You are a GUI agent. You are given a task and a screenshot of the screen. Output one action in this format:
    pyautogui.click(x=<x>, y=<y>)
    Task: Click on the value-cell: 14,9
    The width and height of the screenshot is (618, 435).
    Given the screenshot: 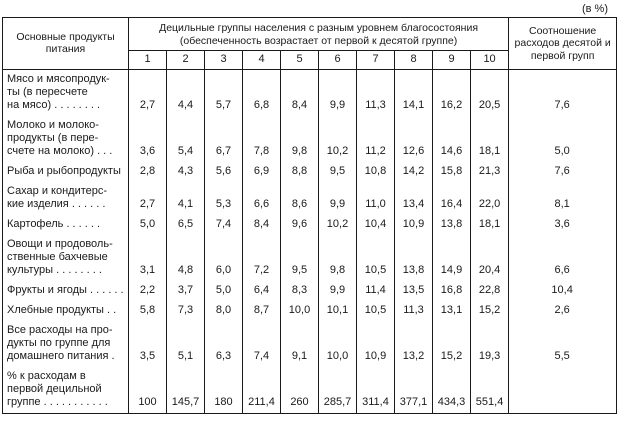 What is the action you would take?
    pyautogui.click(x=451, y=257)
    